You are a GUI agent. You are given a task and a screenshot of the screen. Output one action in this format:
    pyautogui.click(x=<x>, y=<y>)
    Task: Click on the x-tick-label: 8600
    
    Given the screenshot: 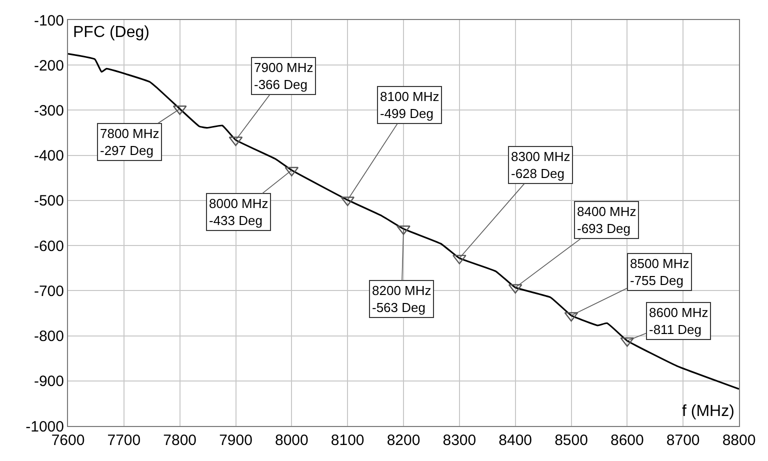 What is the action you would take?
    pyautogui.click(x=627, y=440)
    